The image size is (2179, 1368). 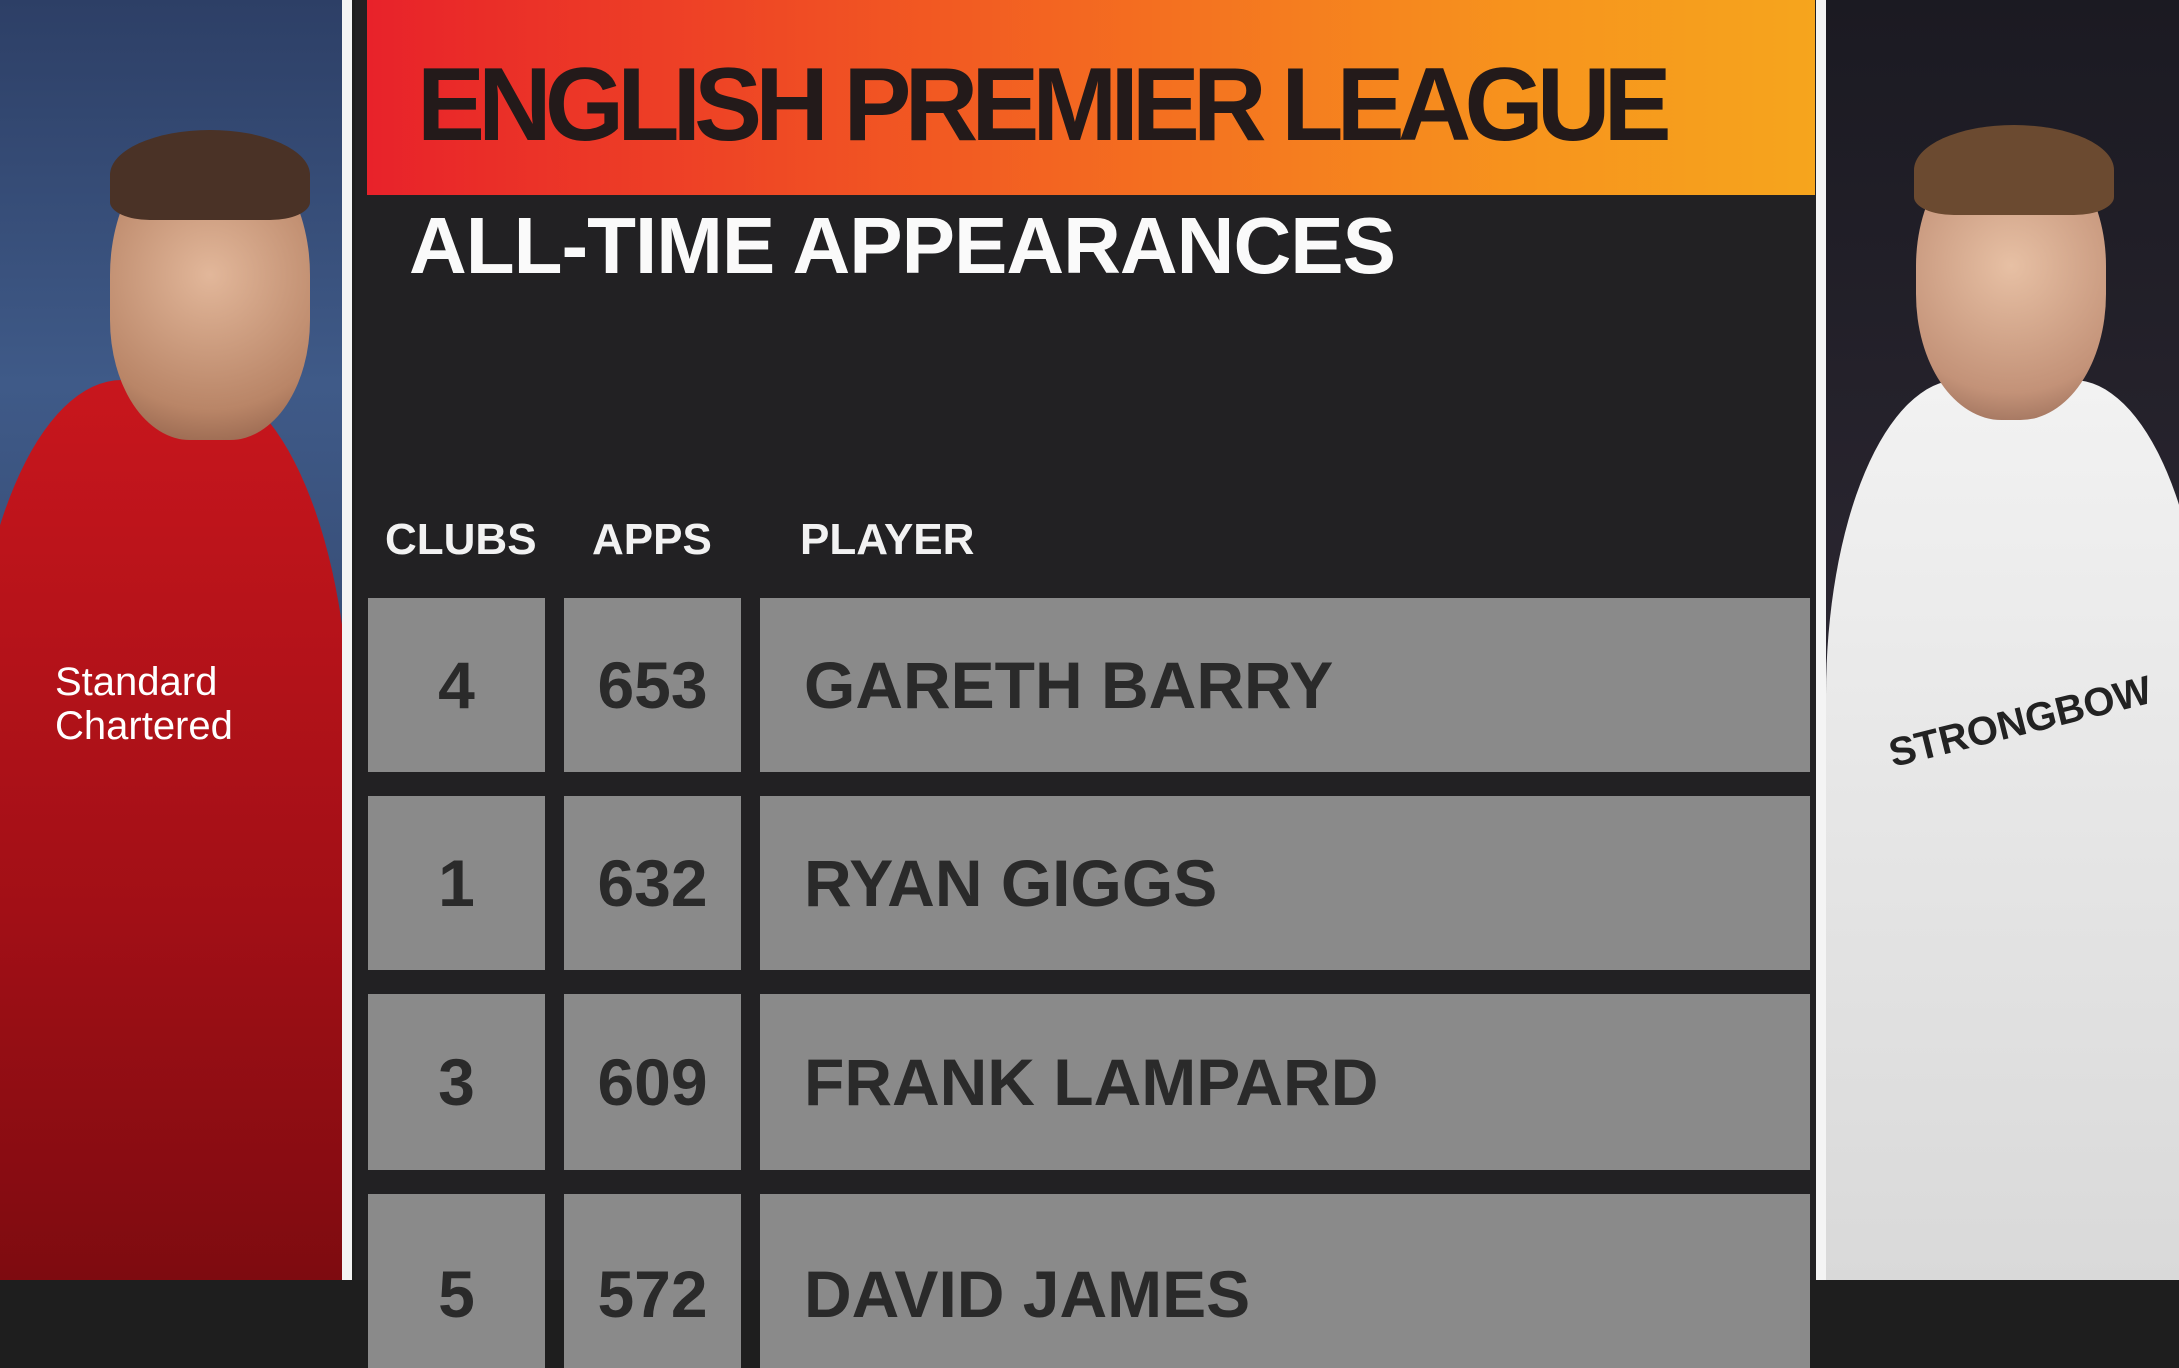 I want to click on clubs-cell: 4, so click(x=456, y=685).